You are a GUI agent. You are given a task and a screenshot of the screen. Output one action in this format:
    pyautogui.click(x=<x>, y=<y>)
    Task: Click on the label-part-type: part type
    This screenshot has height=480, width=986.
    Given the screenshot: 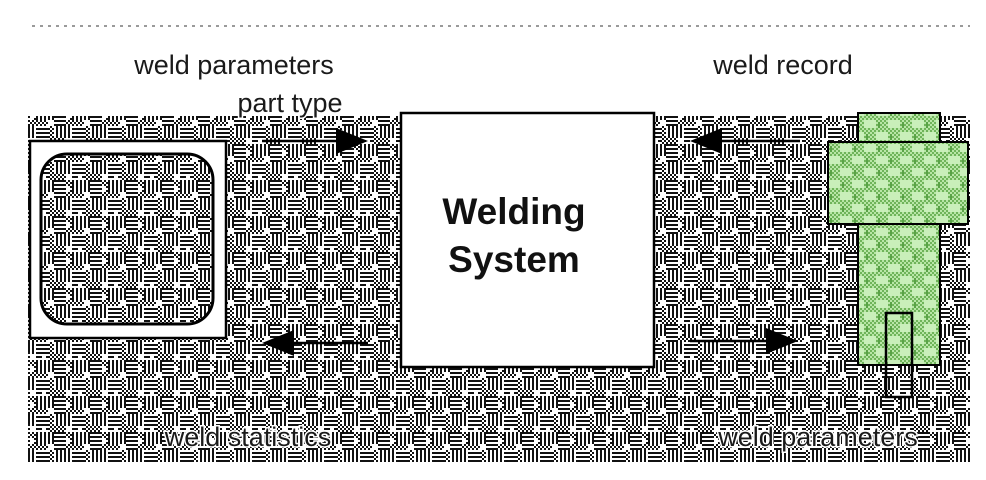 What is the action you would take?
    pyautogui.click(x=289, y=103)
    